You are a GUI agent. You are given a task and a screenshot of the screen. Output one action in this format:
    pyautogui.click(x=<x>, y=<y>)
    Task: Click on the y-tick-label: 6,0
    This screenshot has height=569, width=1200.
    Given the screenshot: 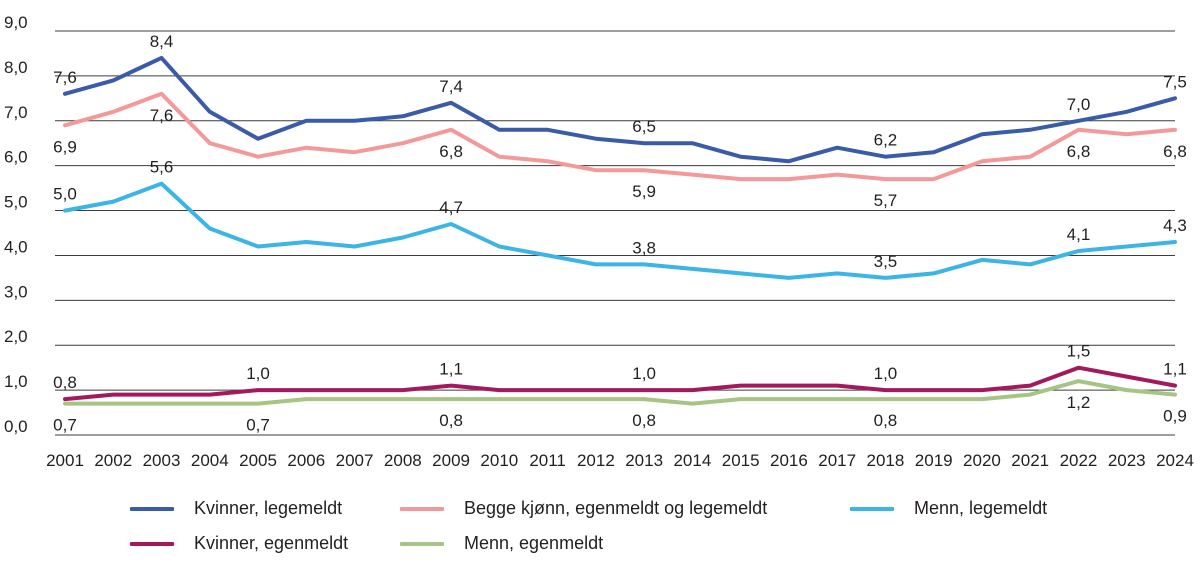 What is the action you would take?
    pyautogui.click(x=16, y=157)
    